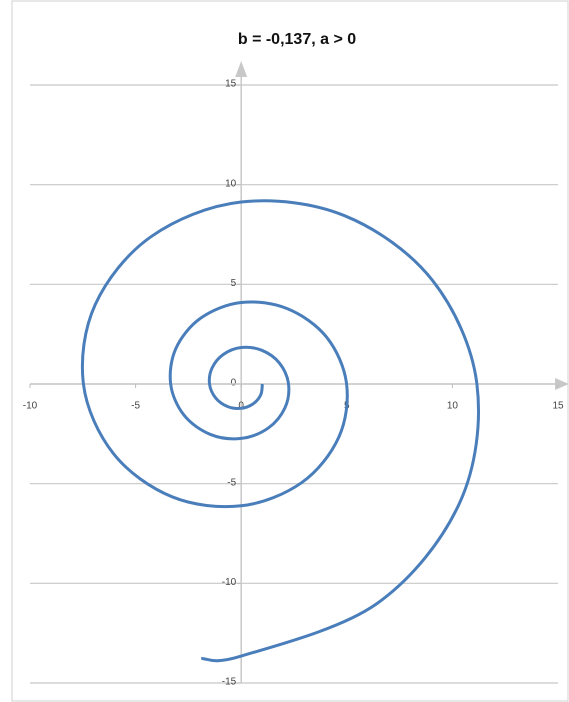 The image size is (569, 702). Describe the element at coordinates (297, 39) in the screenshot. I see `chart-title: b = -0,137, a > 0` at that location.